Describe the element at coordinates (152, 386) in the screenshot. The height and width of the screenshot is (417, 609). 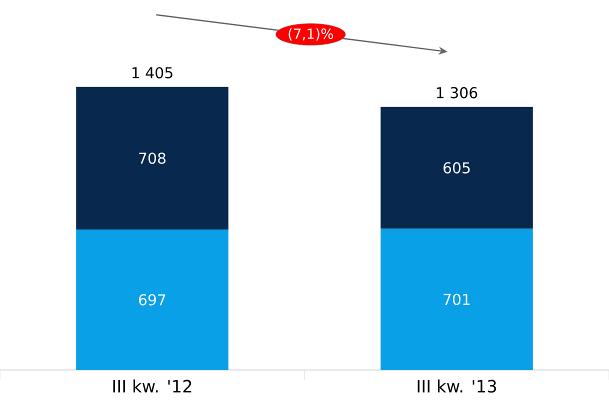
I see `x-tick-label: III kw. '12` at that location.